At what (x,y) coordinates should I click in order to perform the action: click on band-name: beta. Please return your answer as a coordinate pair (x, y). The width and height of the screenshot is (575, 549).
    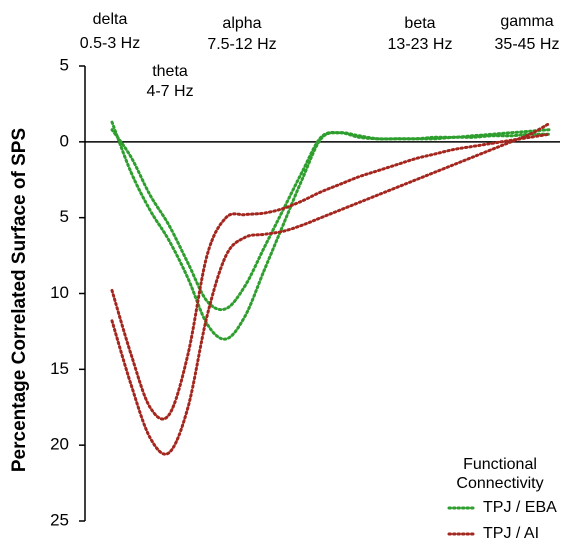
    Looking at the image, I should click on (419, 23).